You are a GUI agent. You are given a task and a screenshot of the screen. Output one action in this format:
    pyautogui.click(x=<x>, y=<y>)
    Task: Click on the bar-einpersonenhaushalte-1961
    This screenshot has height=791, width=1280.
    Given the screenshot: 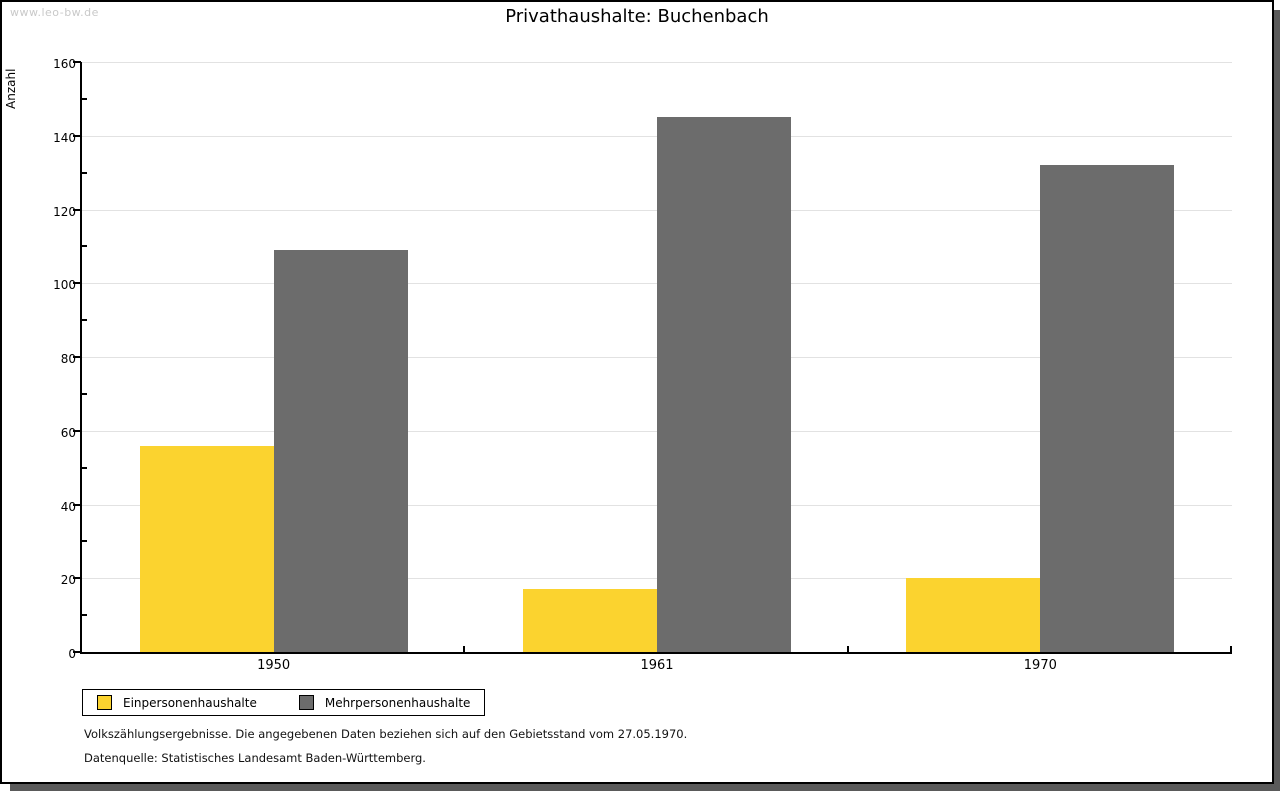 What is the action you would take?
    pyautogui.click(x=590, y=620)
    